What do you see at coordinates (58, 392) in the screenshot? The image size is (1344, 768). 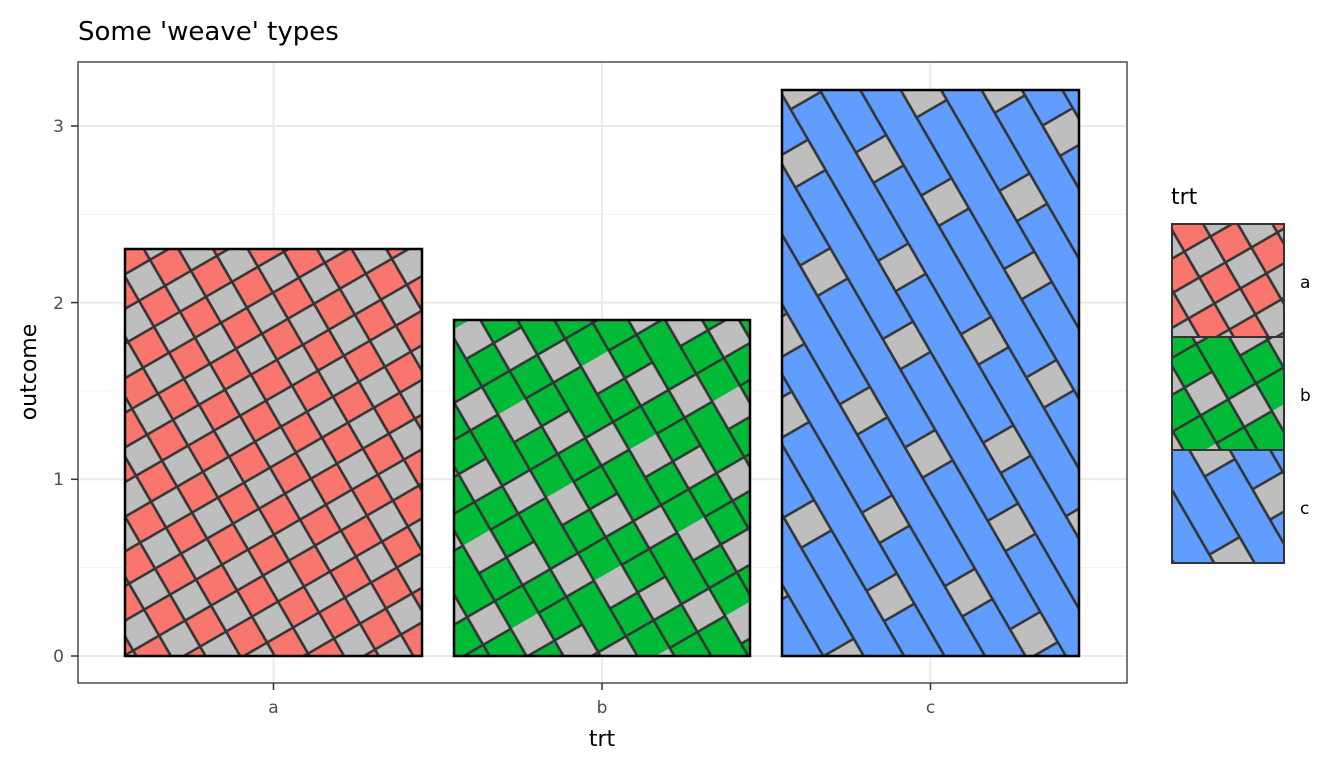 I see `y-axis-labels: 0 1 2 3` at bounding box center [58, 392].